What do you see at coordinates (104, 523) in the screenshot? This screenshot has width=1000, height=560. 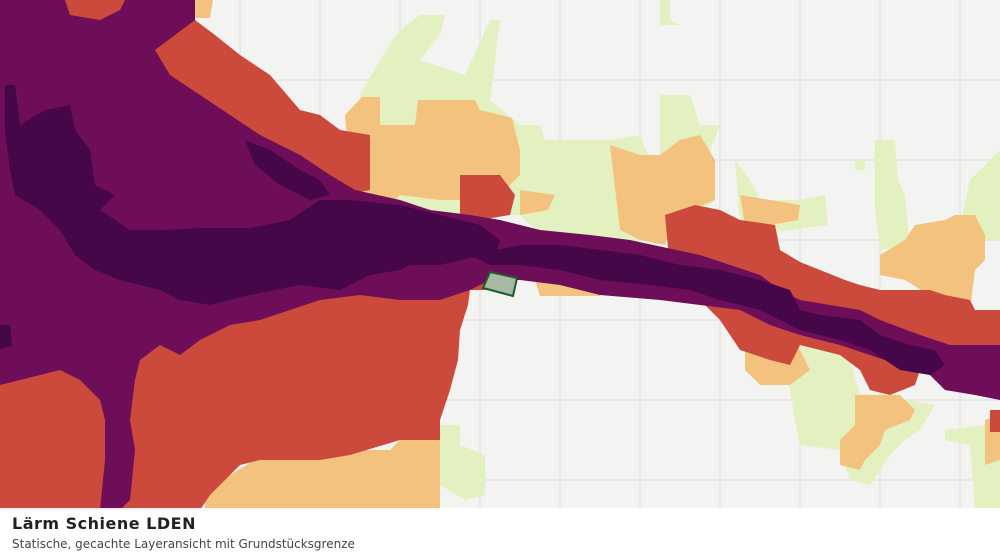 I see `layer-title: Lärm Schiene LDEN` at bounding box center [104, 523].